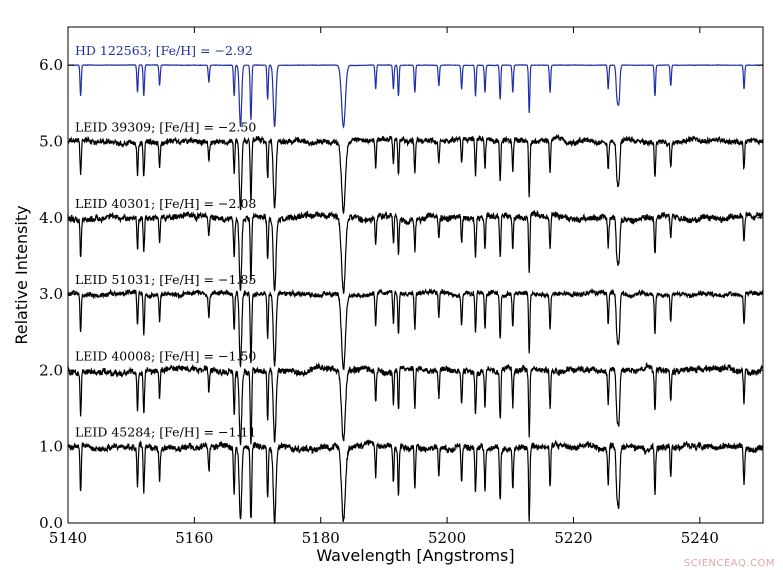 This screenshot has height=570, width=783. Describe the element at coordinates (51, 65) in the screenshot. I see `y-tick-label: 6.0` at that location.